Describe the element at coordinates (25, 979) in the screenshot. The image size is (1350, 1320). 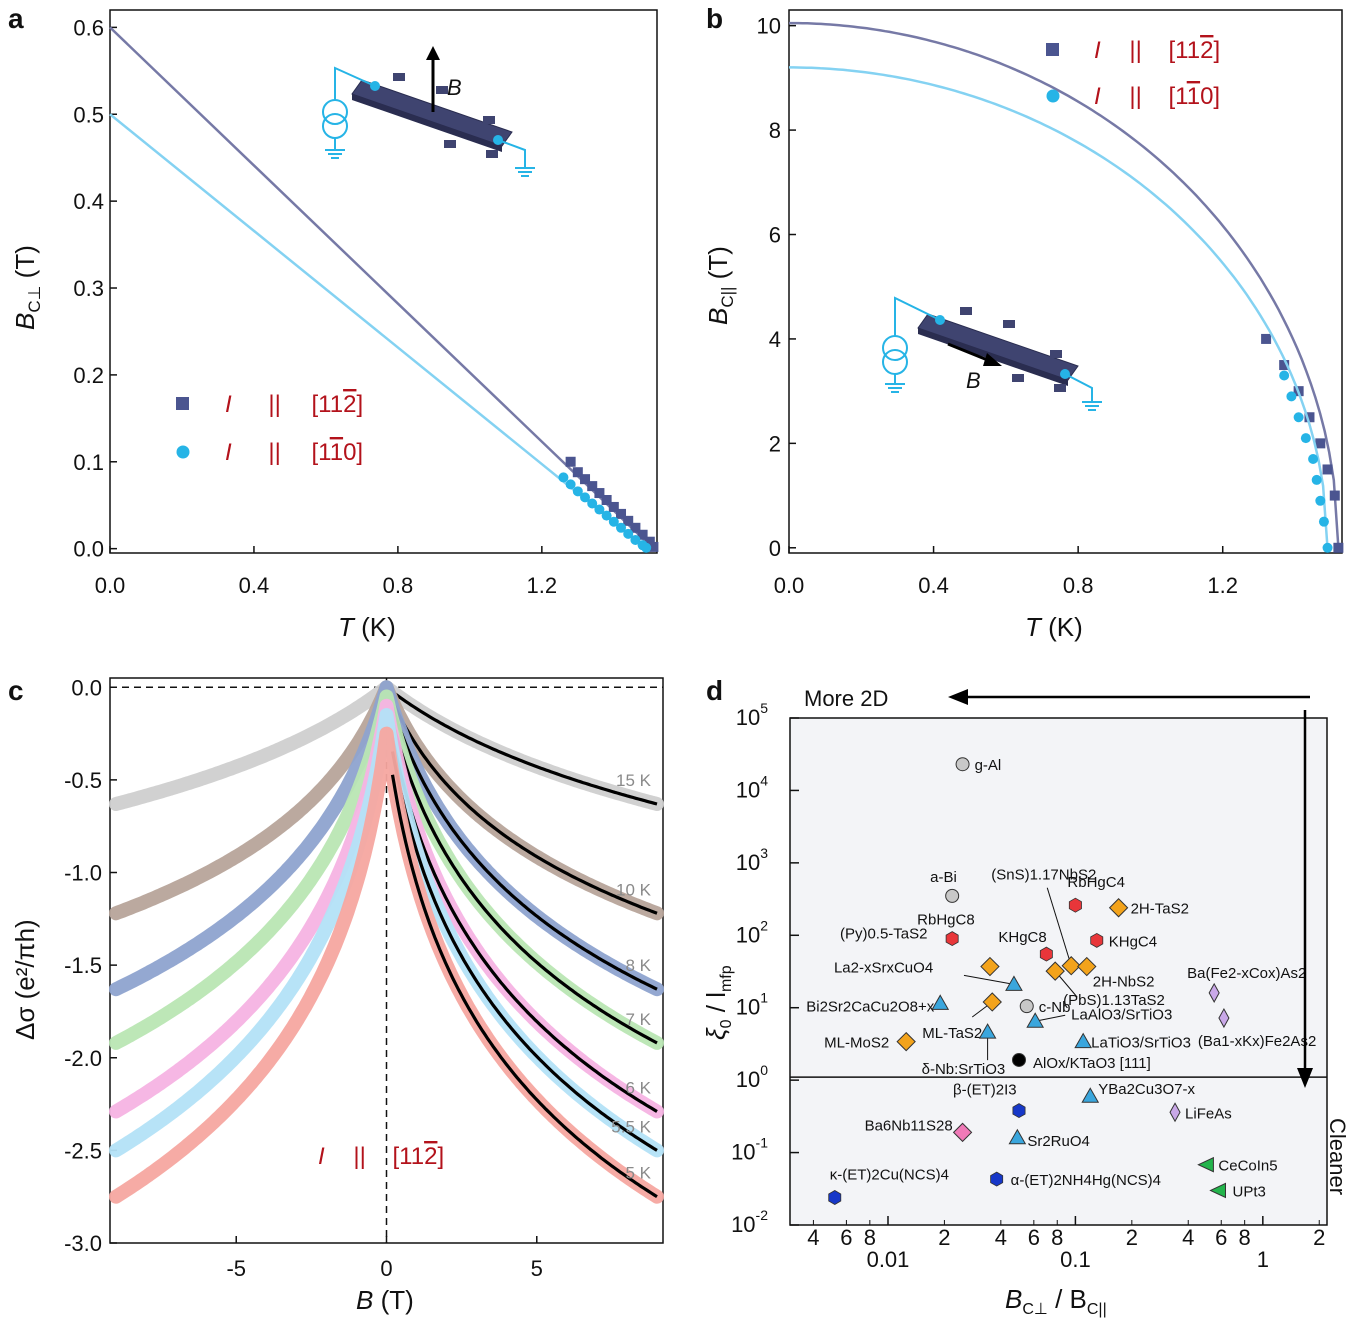
I see `panel-c-y-axis-label: Δσ (e²/πh)` at that location.